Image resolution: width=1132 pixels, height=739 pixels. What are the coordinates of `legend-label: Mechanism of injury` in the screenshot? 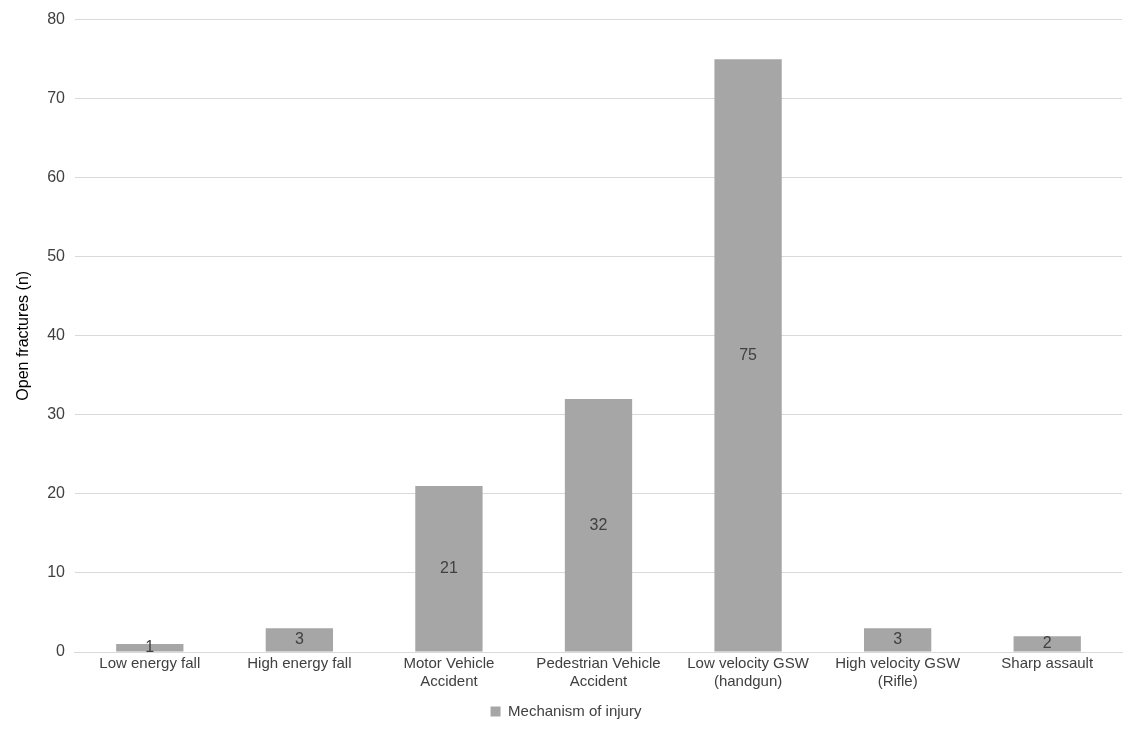 It's located at (575, 710).